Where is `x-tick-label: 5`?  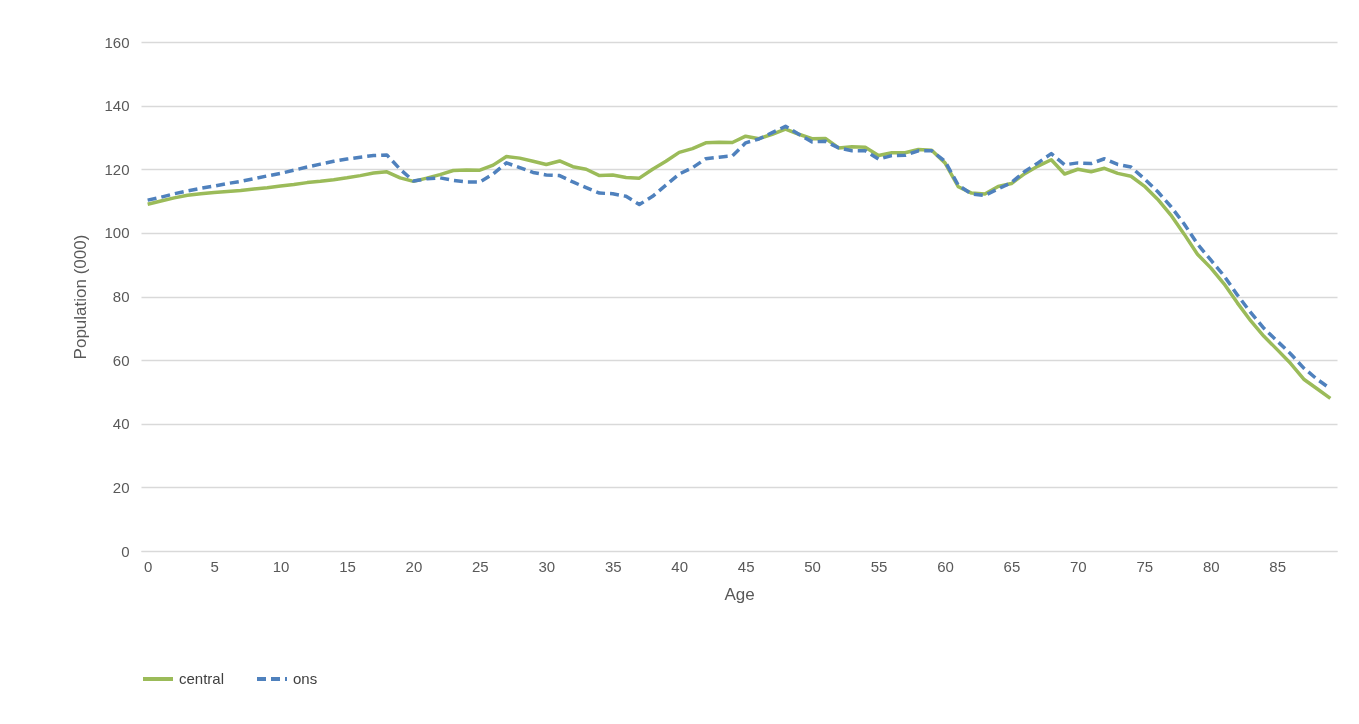 x-tick-label: 5 is located at coordinates (214, 566).